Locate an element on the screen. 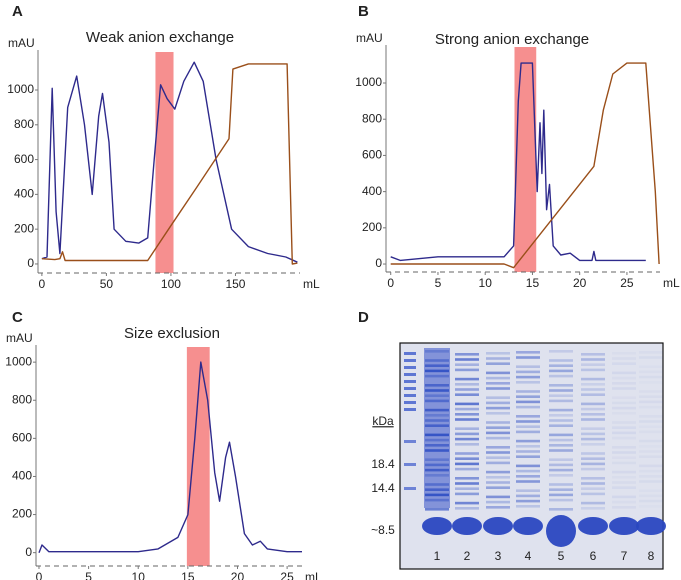 This screenshot has height=580, width=681. lane-label: 5 is located at coordinates (561, 556).